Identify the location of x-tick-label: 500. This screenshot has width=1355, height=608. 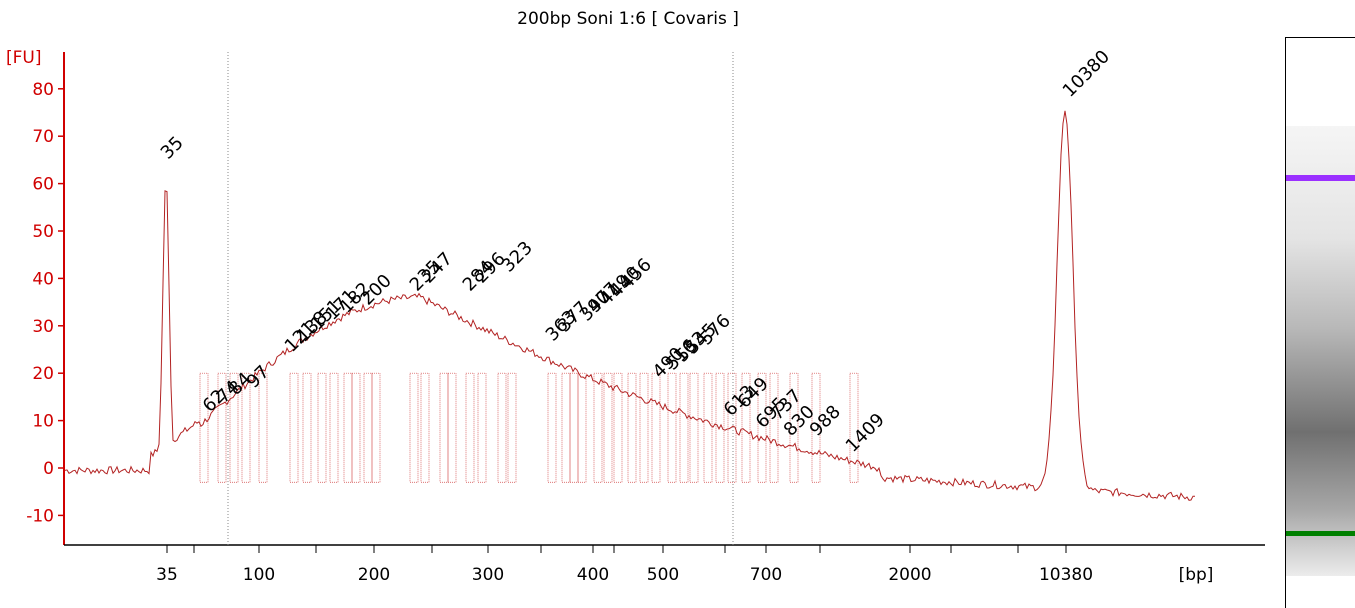
(663, 575).